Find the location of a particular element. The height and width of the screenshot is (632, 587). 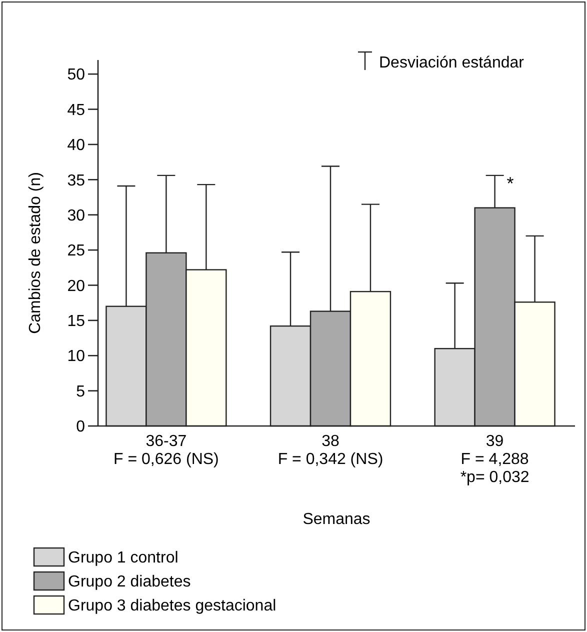

x-tick-label: 39 F = 4,288 *p= 0,032 is located at coordinates (495, 459).